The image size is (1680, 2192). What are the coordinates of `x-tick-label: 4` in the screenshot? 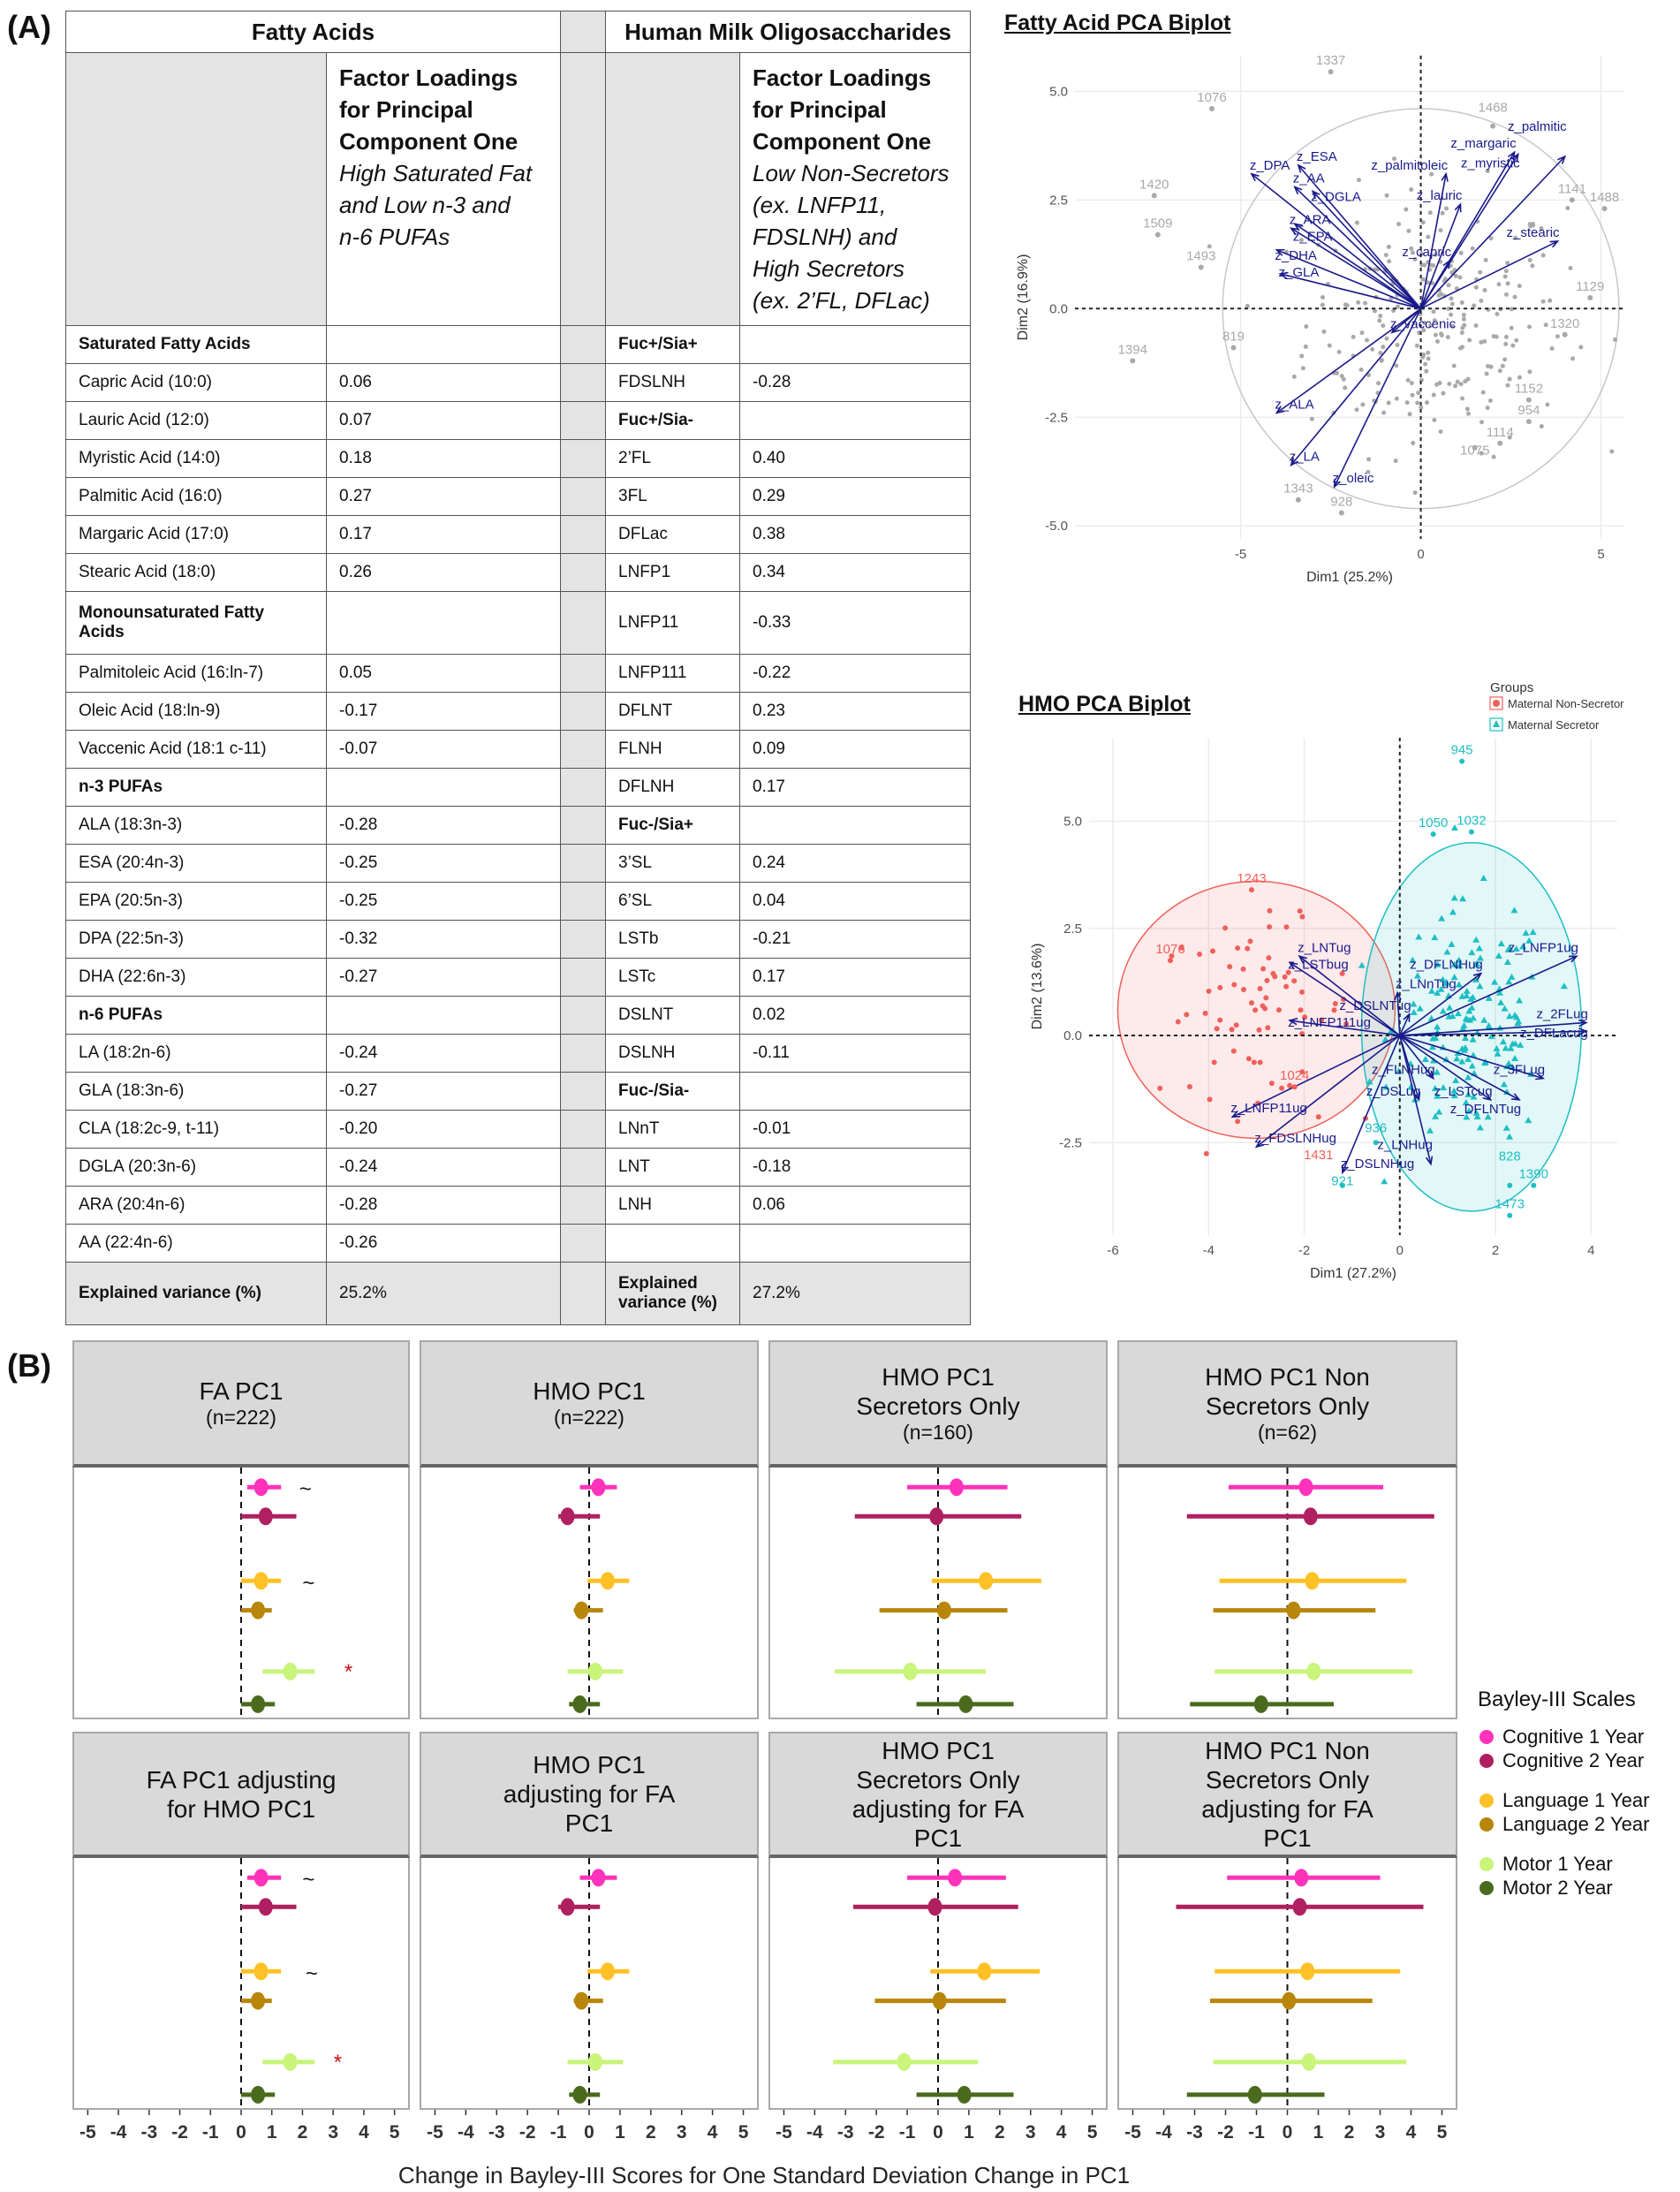 It's located at (364, 2132).